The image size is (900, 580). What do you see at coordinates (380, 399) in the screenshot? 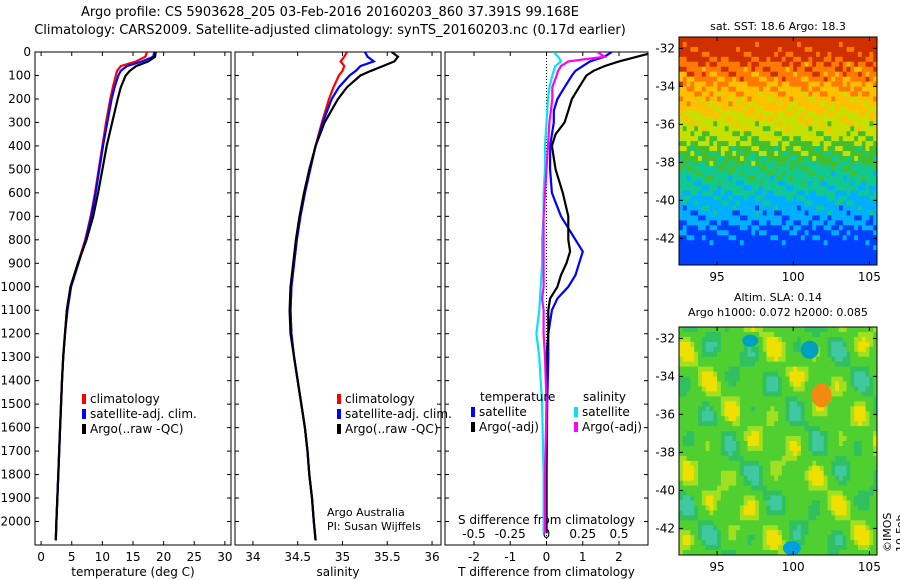
I see `sal-legend-label: climatology` at bounding box center [380, 399].